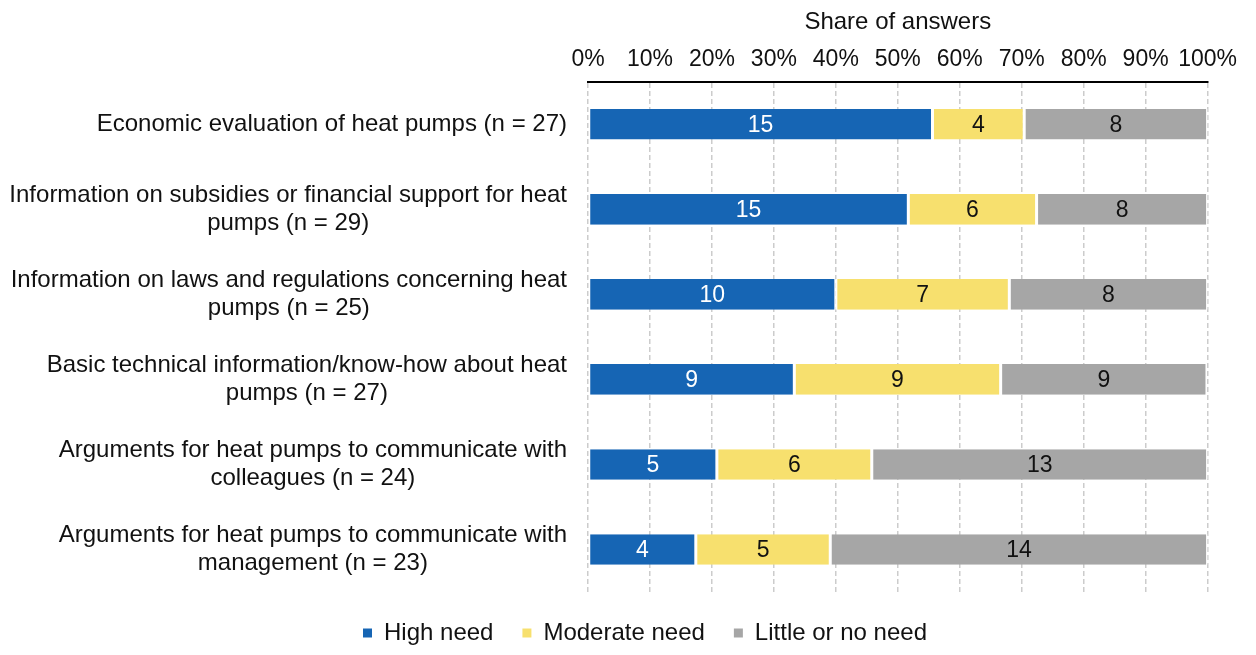  I want to click on x-axis-title: Share of answers, so click(898, 21).